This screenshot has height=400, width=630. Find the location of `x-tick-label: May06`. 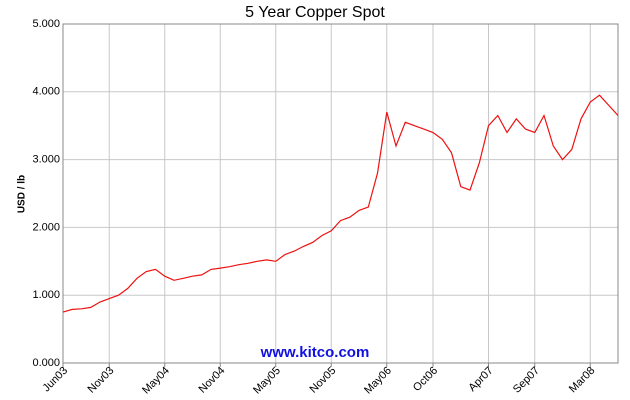

x-tick-label: May06 is located at coordinates (378, 381).